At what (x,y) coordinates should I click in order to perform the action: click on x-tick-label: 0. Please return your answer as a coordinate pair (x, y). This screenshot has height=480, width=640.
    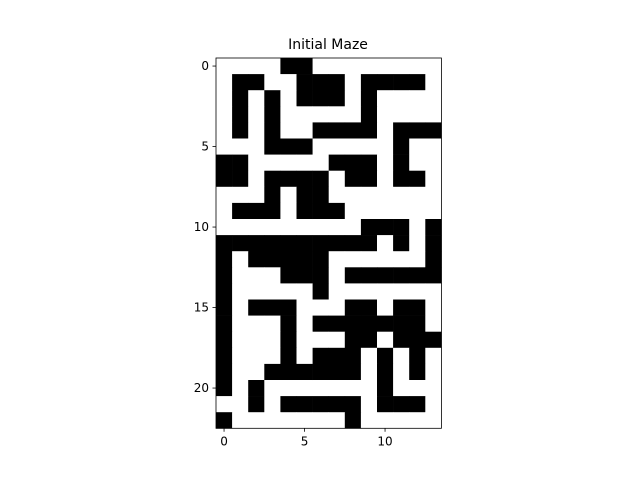
    Looking at the image, I should click on (224, 441).